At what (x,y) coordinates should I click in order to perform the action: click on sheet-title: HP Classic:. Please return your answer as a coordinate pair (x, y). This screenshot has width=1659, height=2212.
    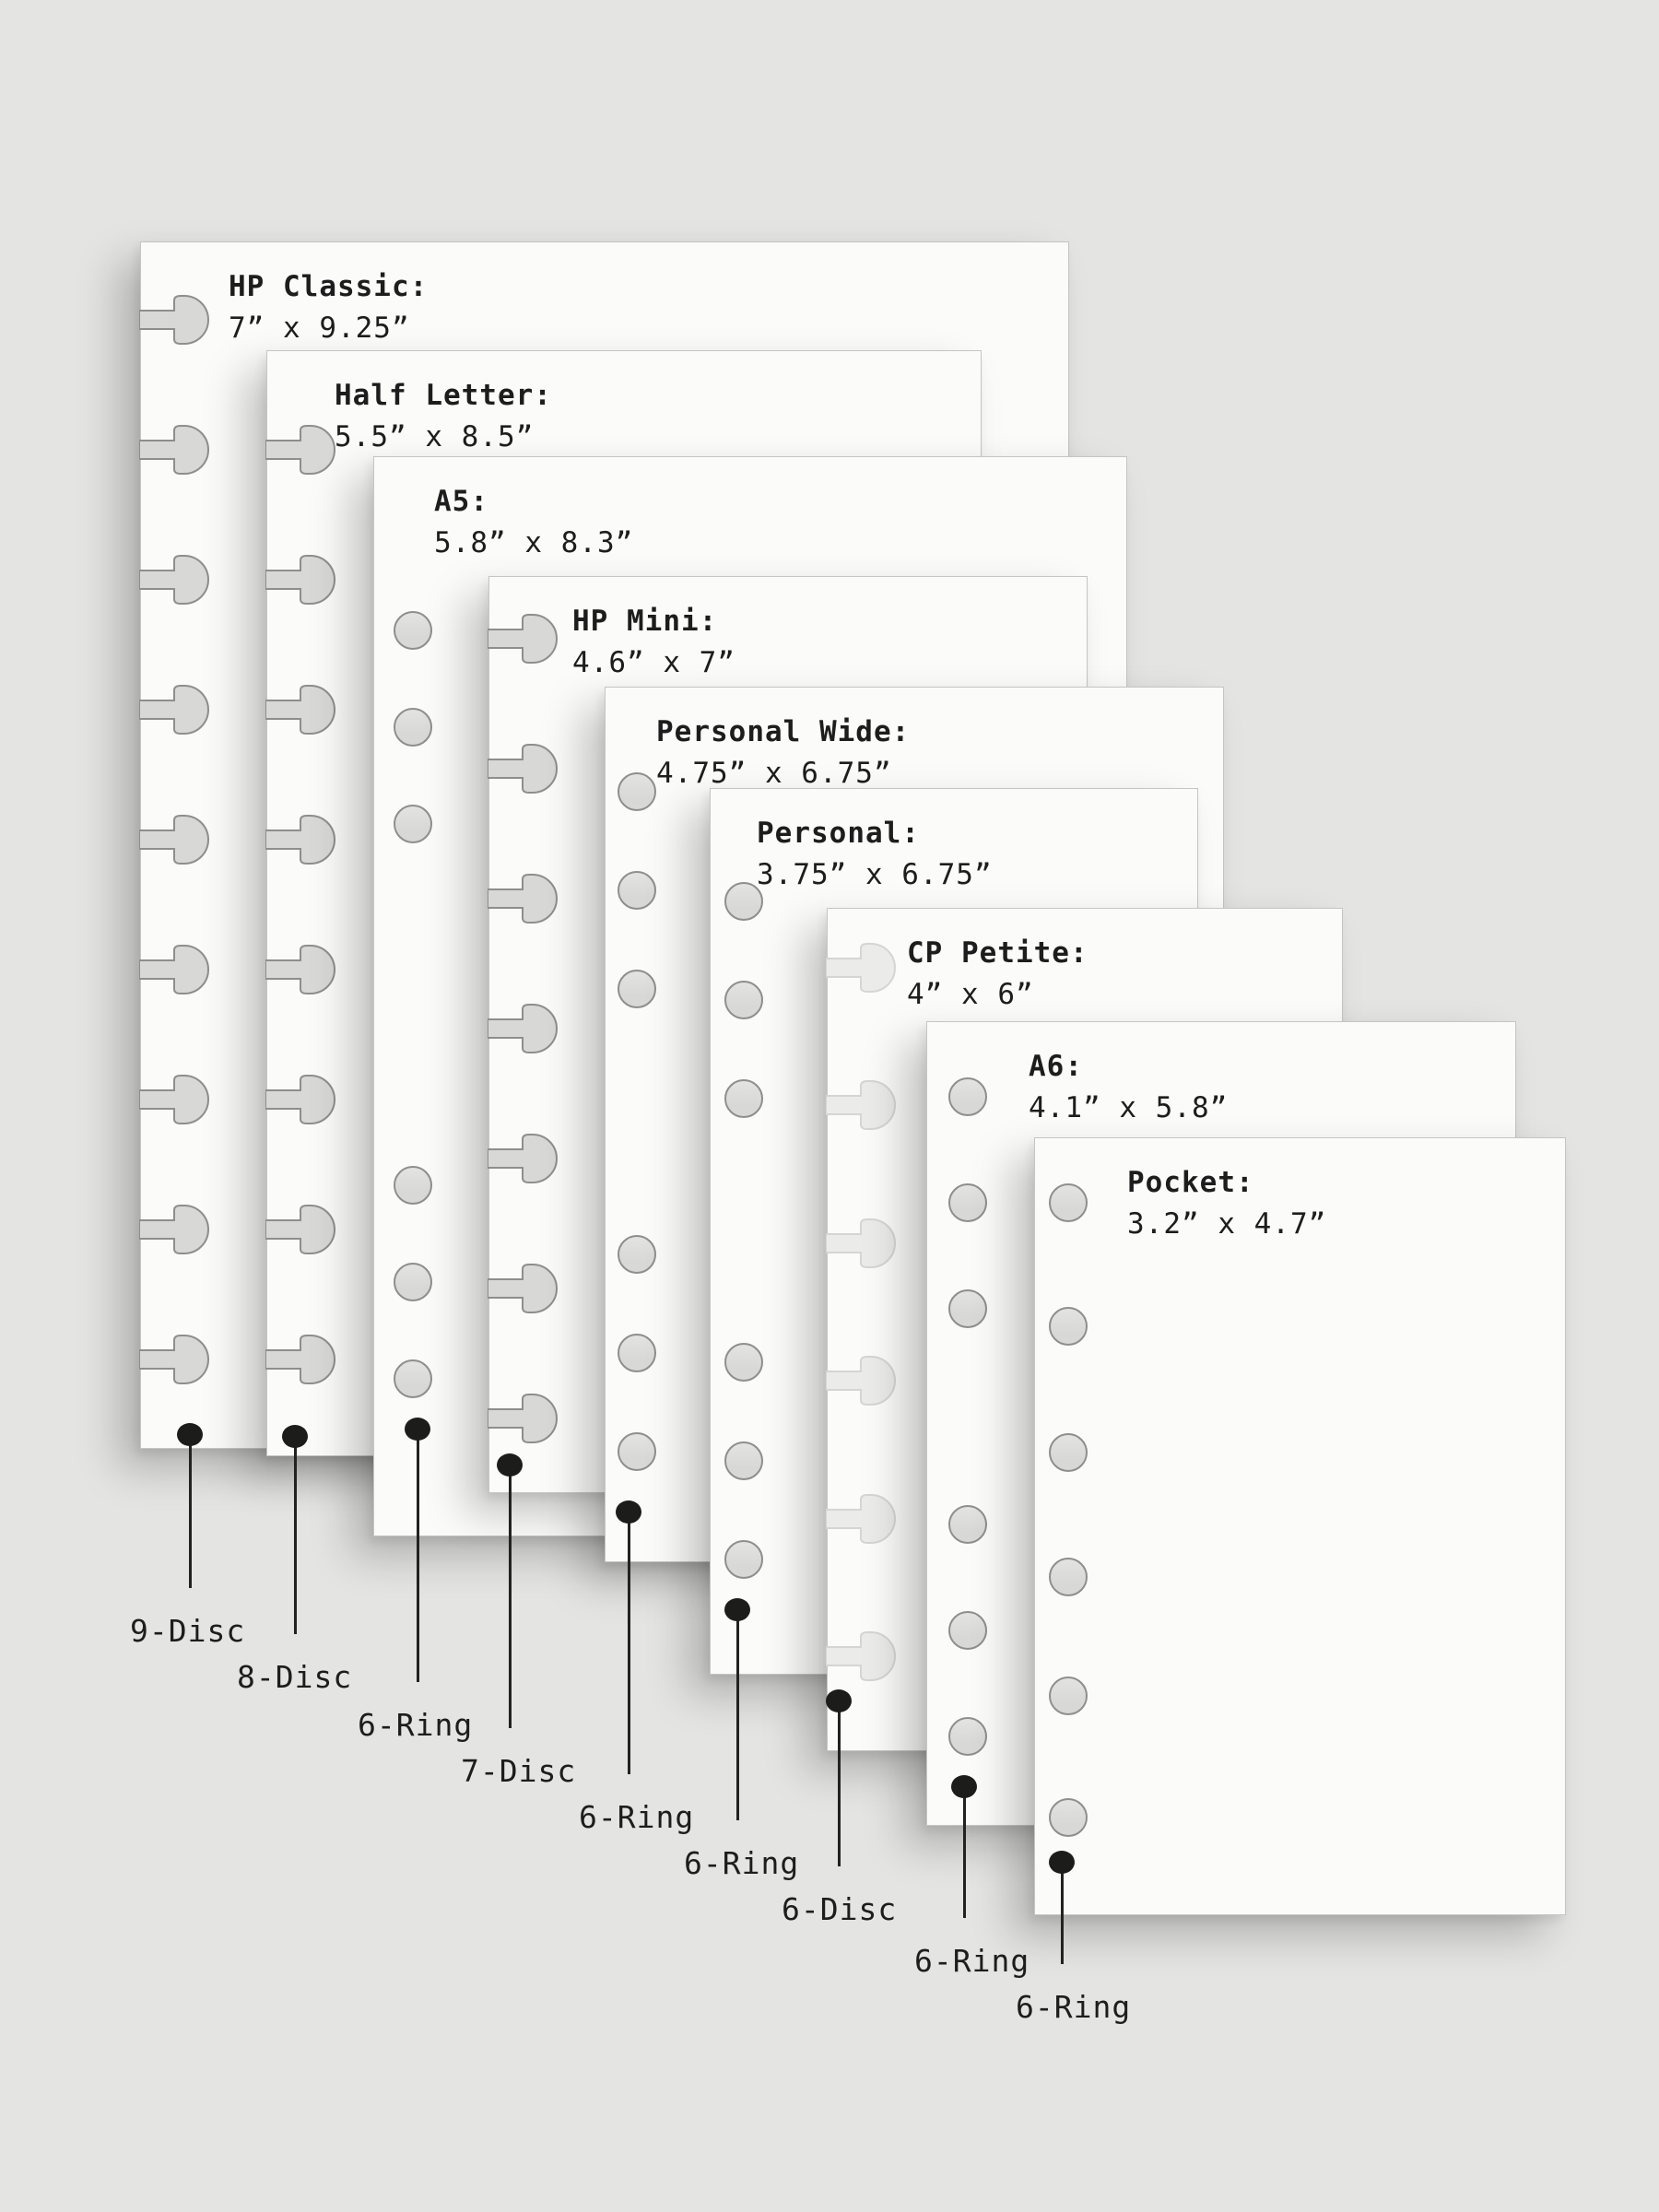
    Looking at the image, I should click on (329, 286).